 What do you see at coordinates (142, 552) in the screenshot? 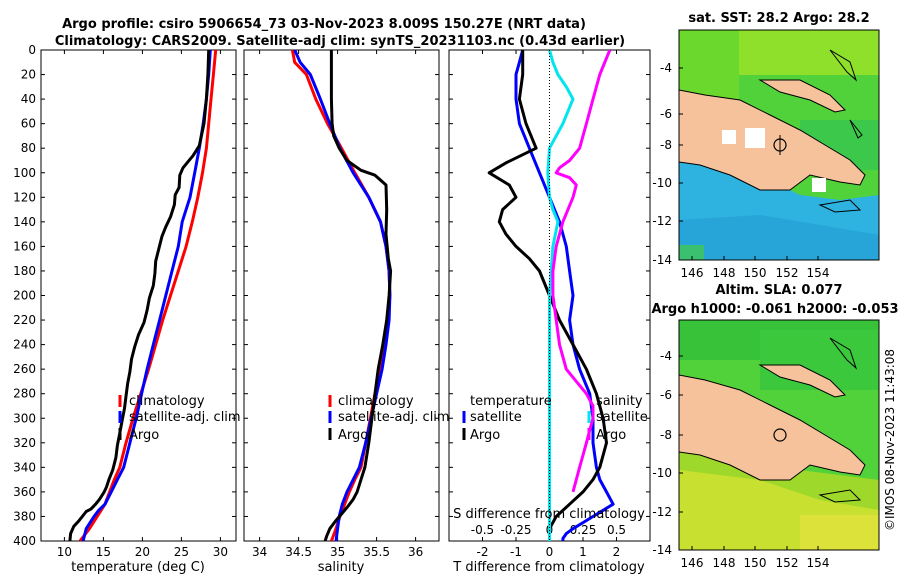
I see `x-tick-label: 20` at bounding box center [142, 552].